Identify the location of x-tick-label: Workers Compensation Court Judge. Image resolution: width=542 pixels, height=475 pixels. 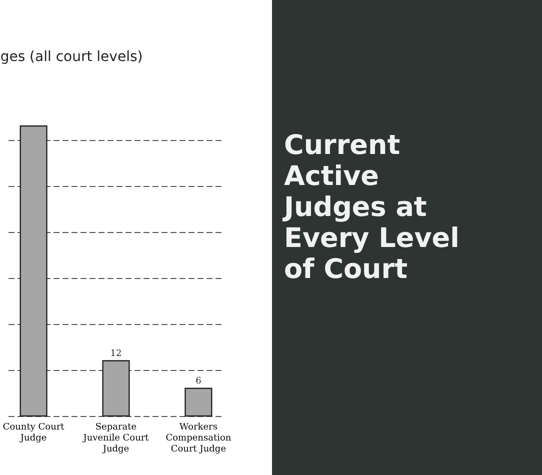
(199, 438).